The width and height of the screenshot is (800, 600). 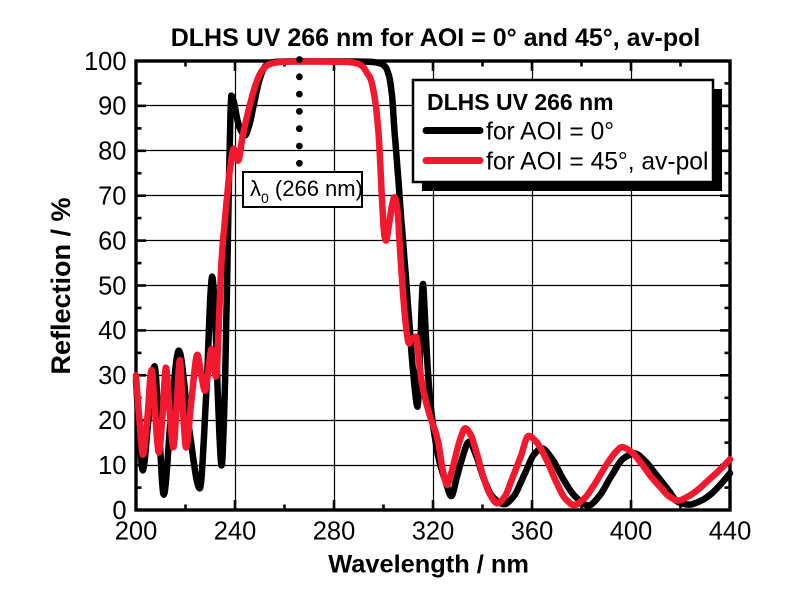 What do you see at coordinates (112, 331) in the screenshot?
I see `svg-text: 40` at bounding box center [112, 331].